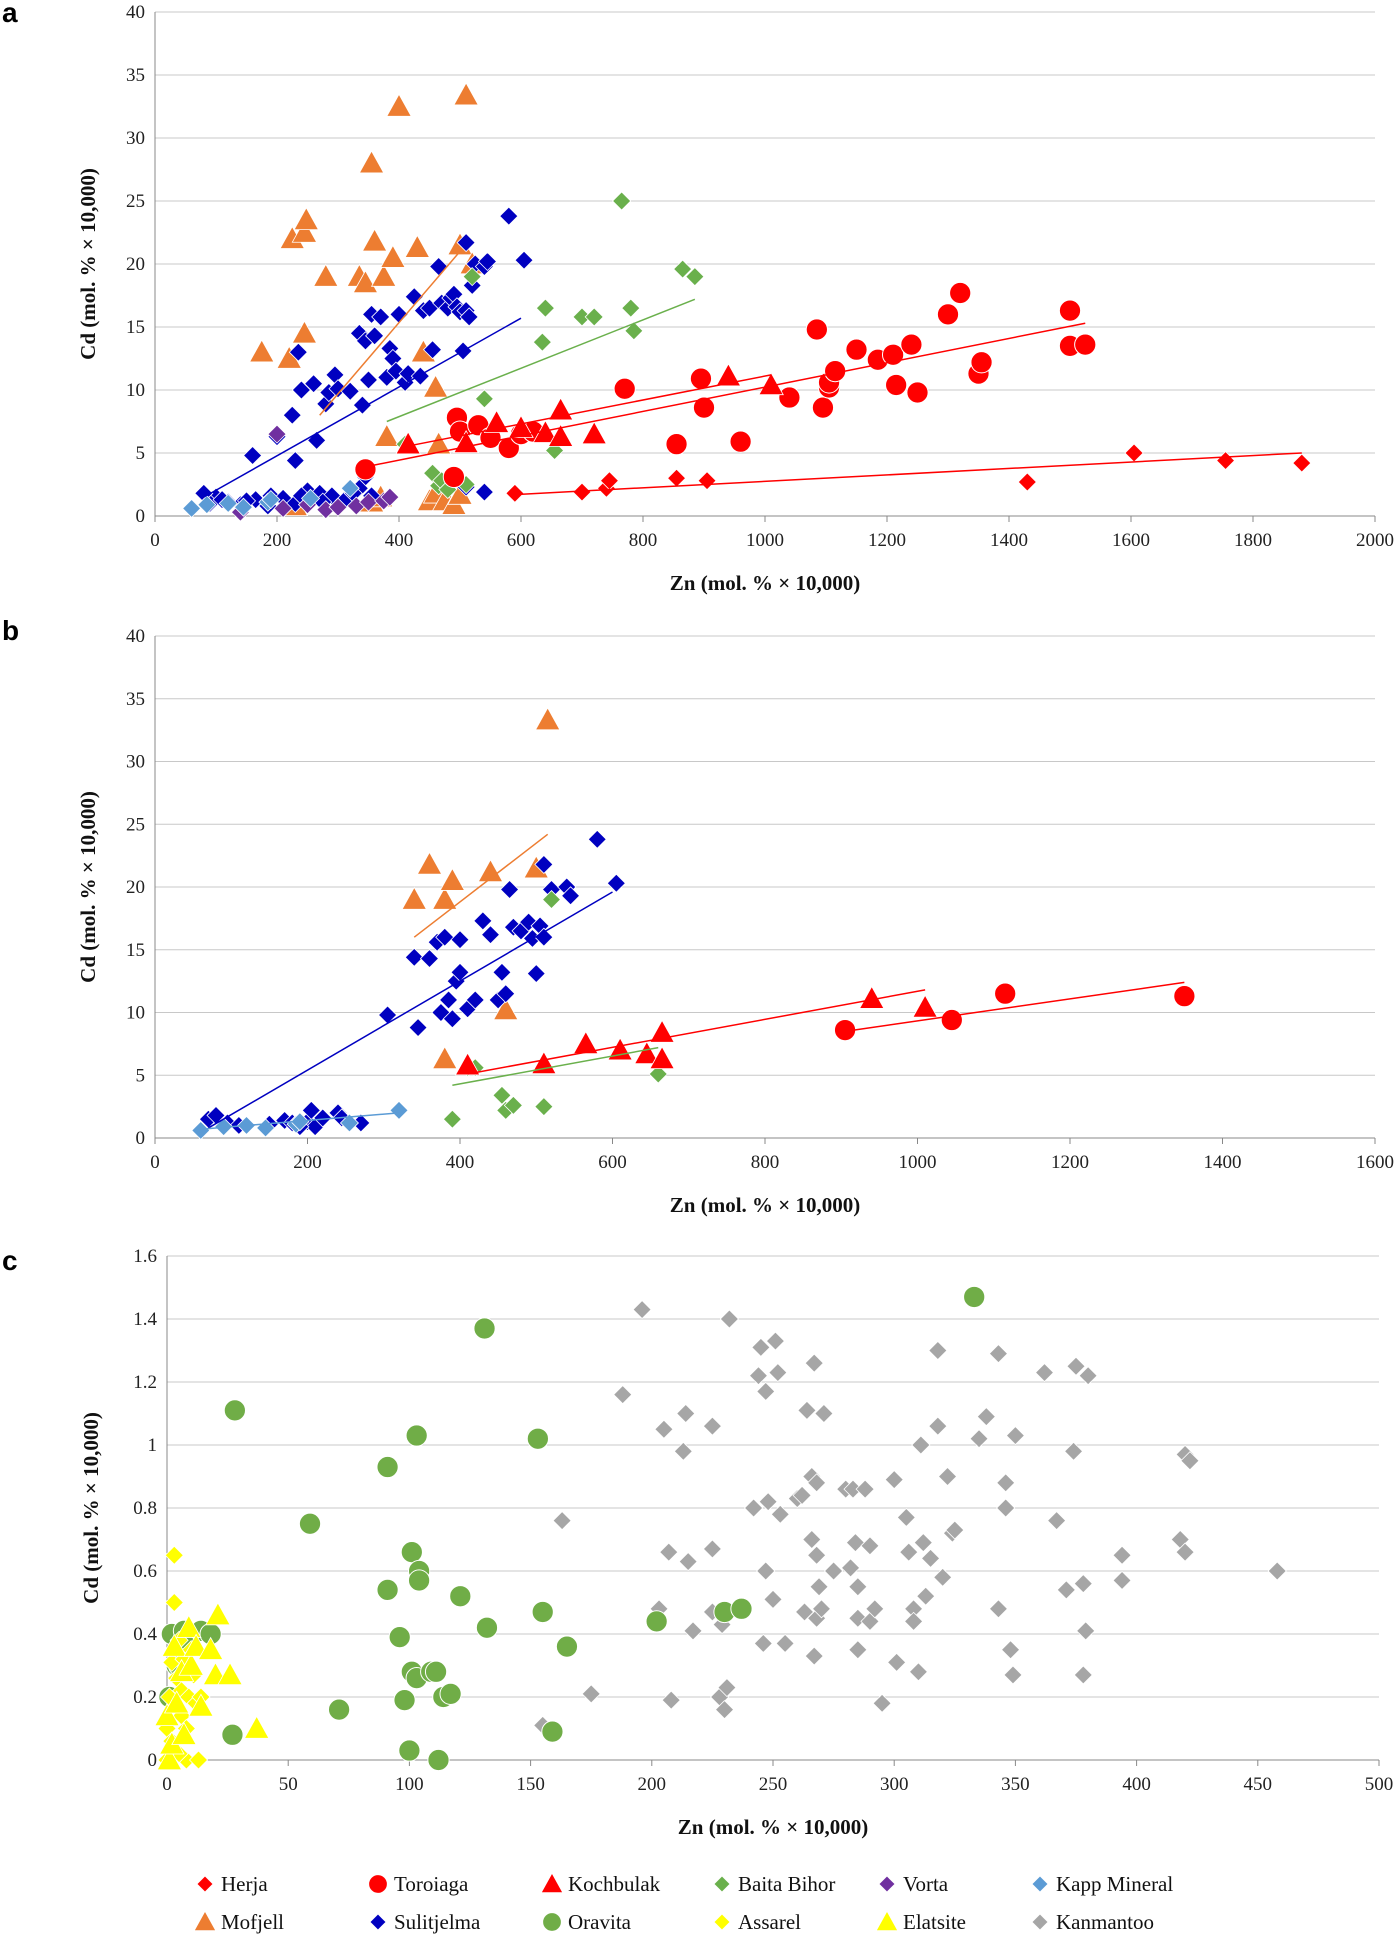  What do you see at coordinates (765, 540) in the screenshot?
I see `x-tick-label: 1000` at bounding box center [765, 540].